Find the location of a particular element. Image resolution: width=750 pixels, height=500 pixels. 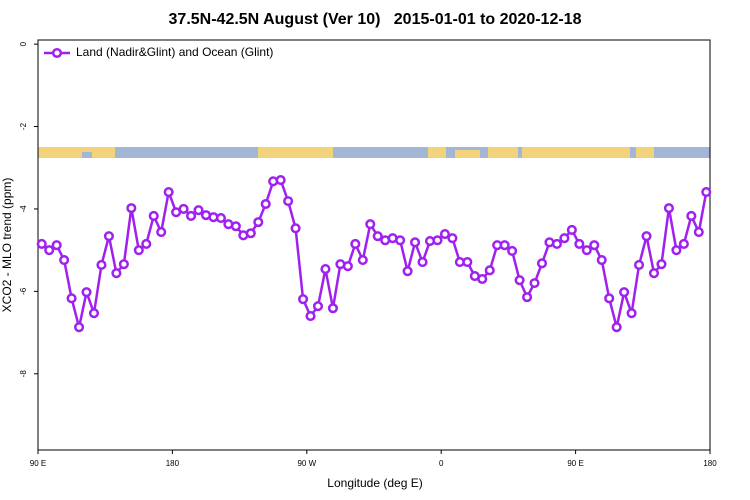

x-tick-label: 90 W is located at coordinates (306, 463).